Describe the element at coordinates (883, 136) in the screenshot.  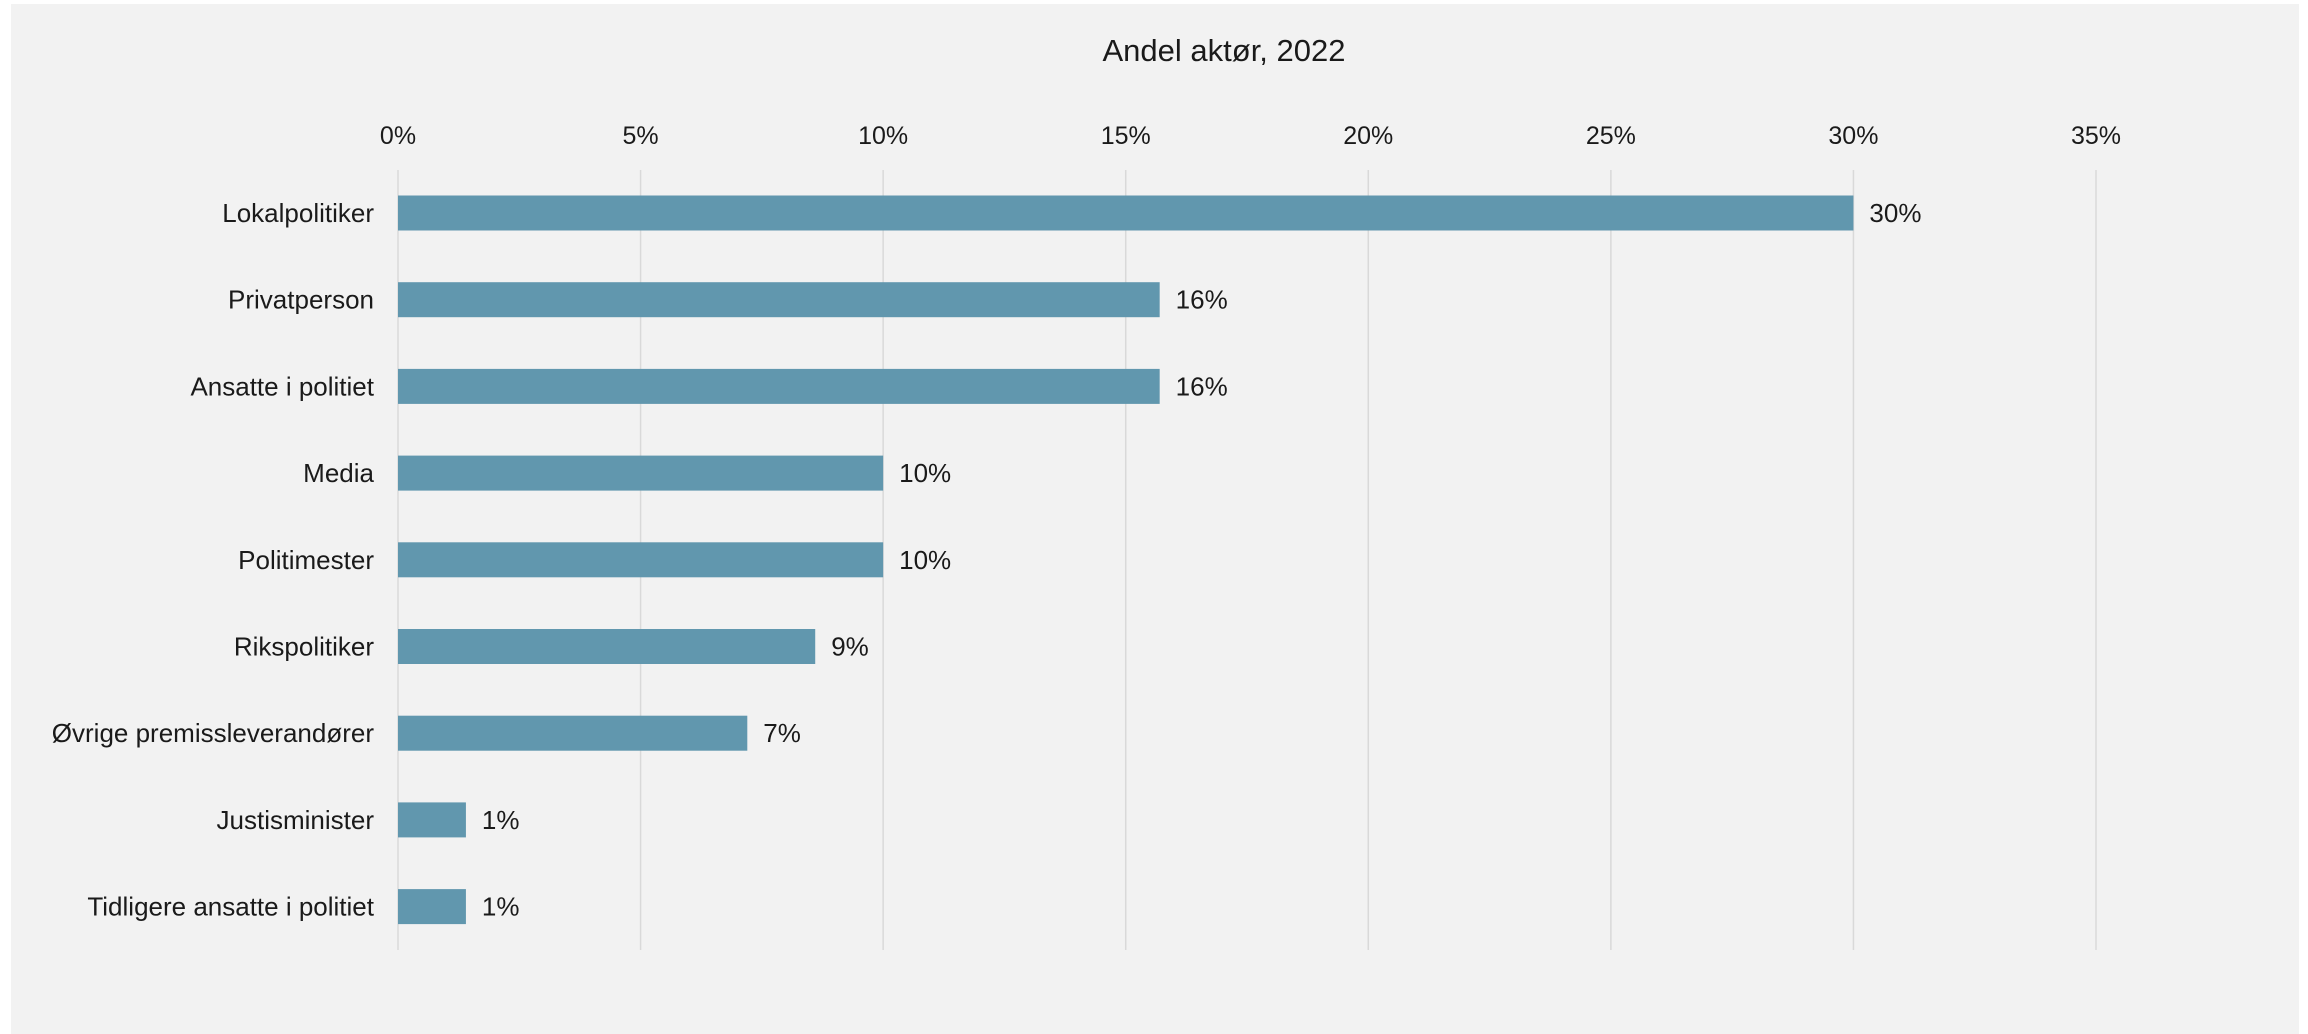
I see `x-tick-label: 10%` at that location.